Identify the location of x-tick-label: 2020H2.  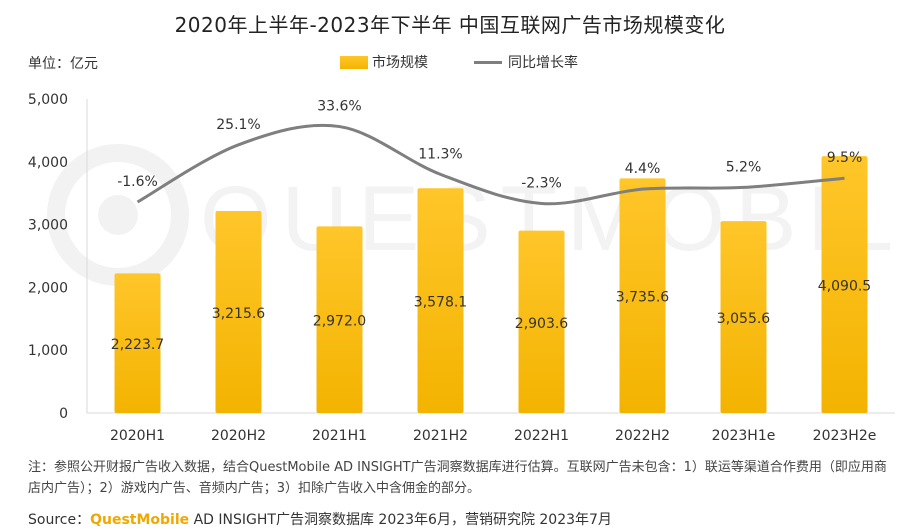
(238, 436).